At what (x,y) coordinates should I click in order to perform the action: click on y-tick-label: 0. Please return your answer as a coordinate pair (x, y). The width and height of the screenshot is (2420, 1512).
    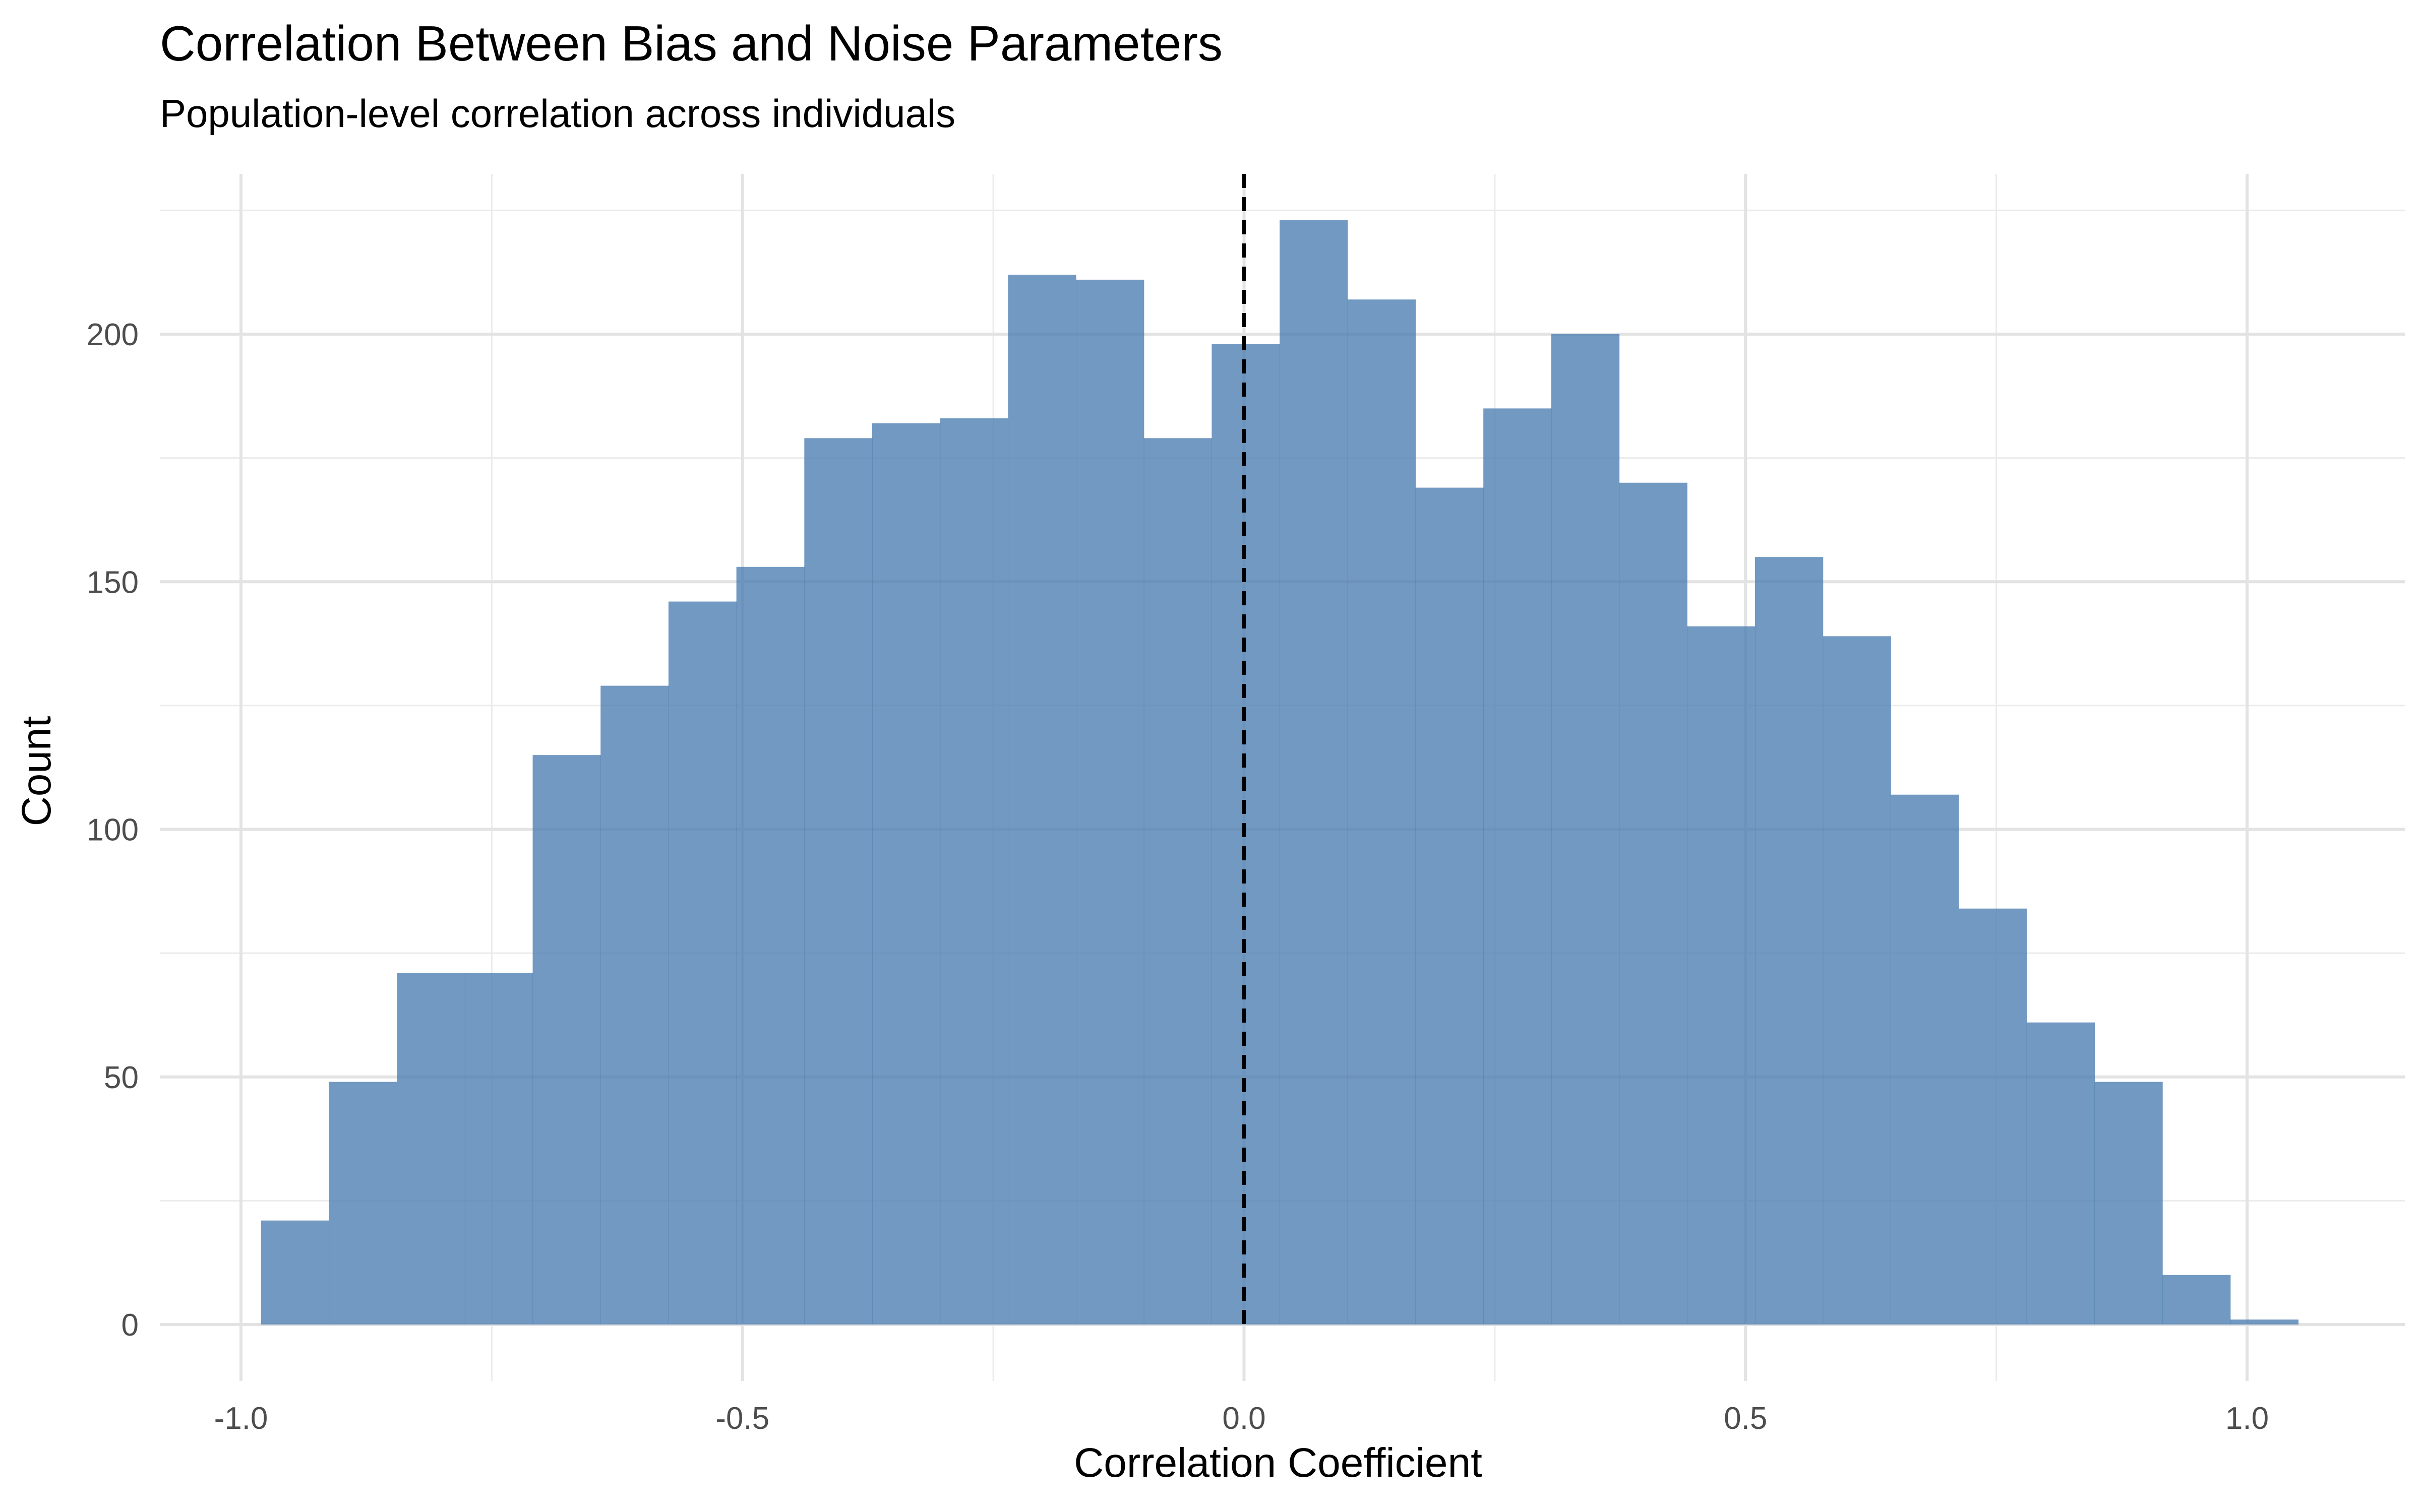
    Looking at the image, I should click on (130, 1325).